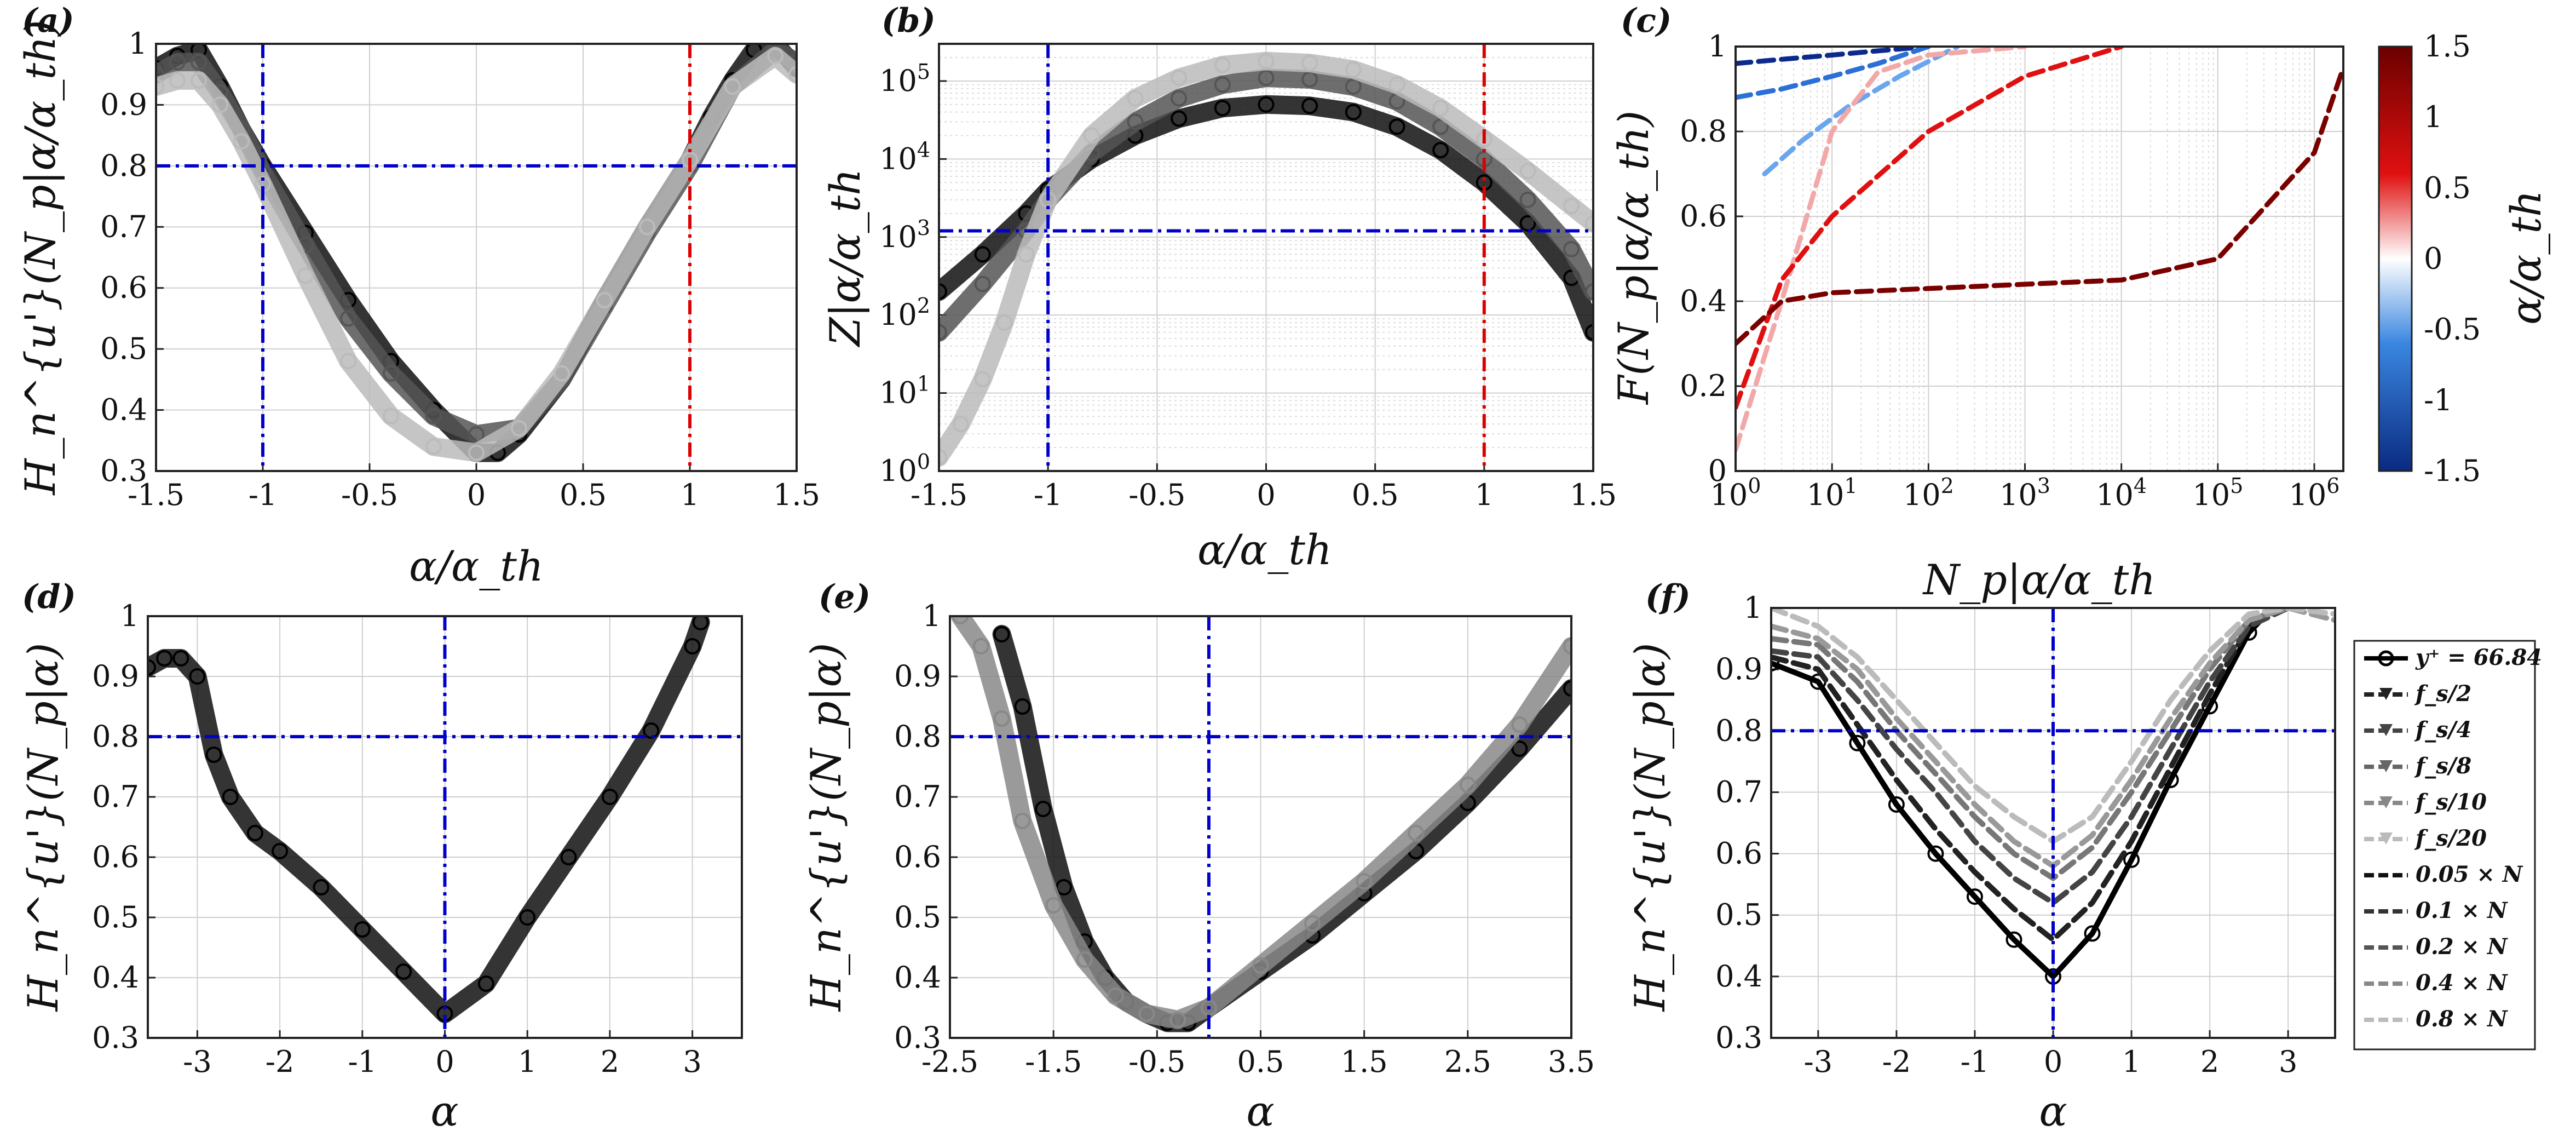 Image resolution: width=2576 pixels, height=1131 pixels. I want to click on panel-d-xtick-label: -2, so click(280, 1061).